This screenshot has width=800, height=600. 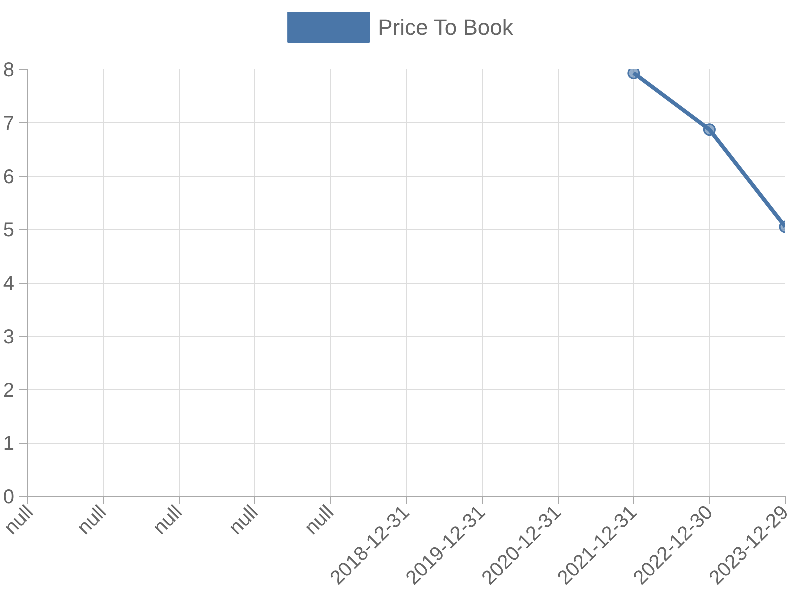 I want to click on legend-label: Price To Book, so click(x=446, y=27).